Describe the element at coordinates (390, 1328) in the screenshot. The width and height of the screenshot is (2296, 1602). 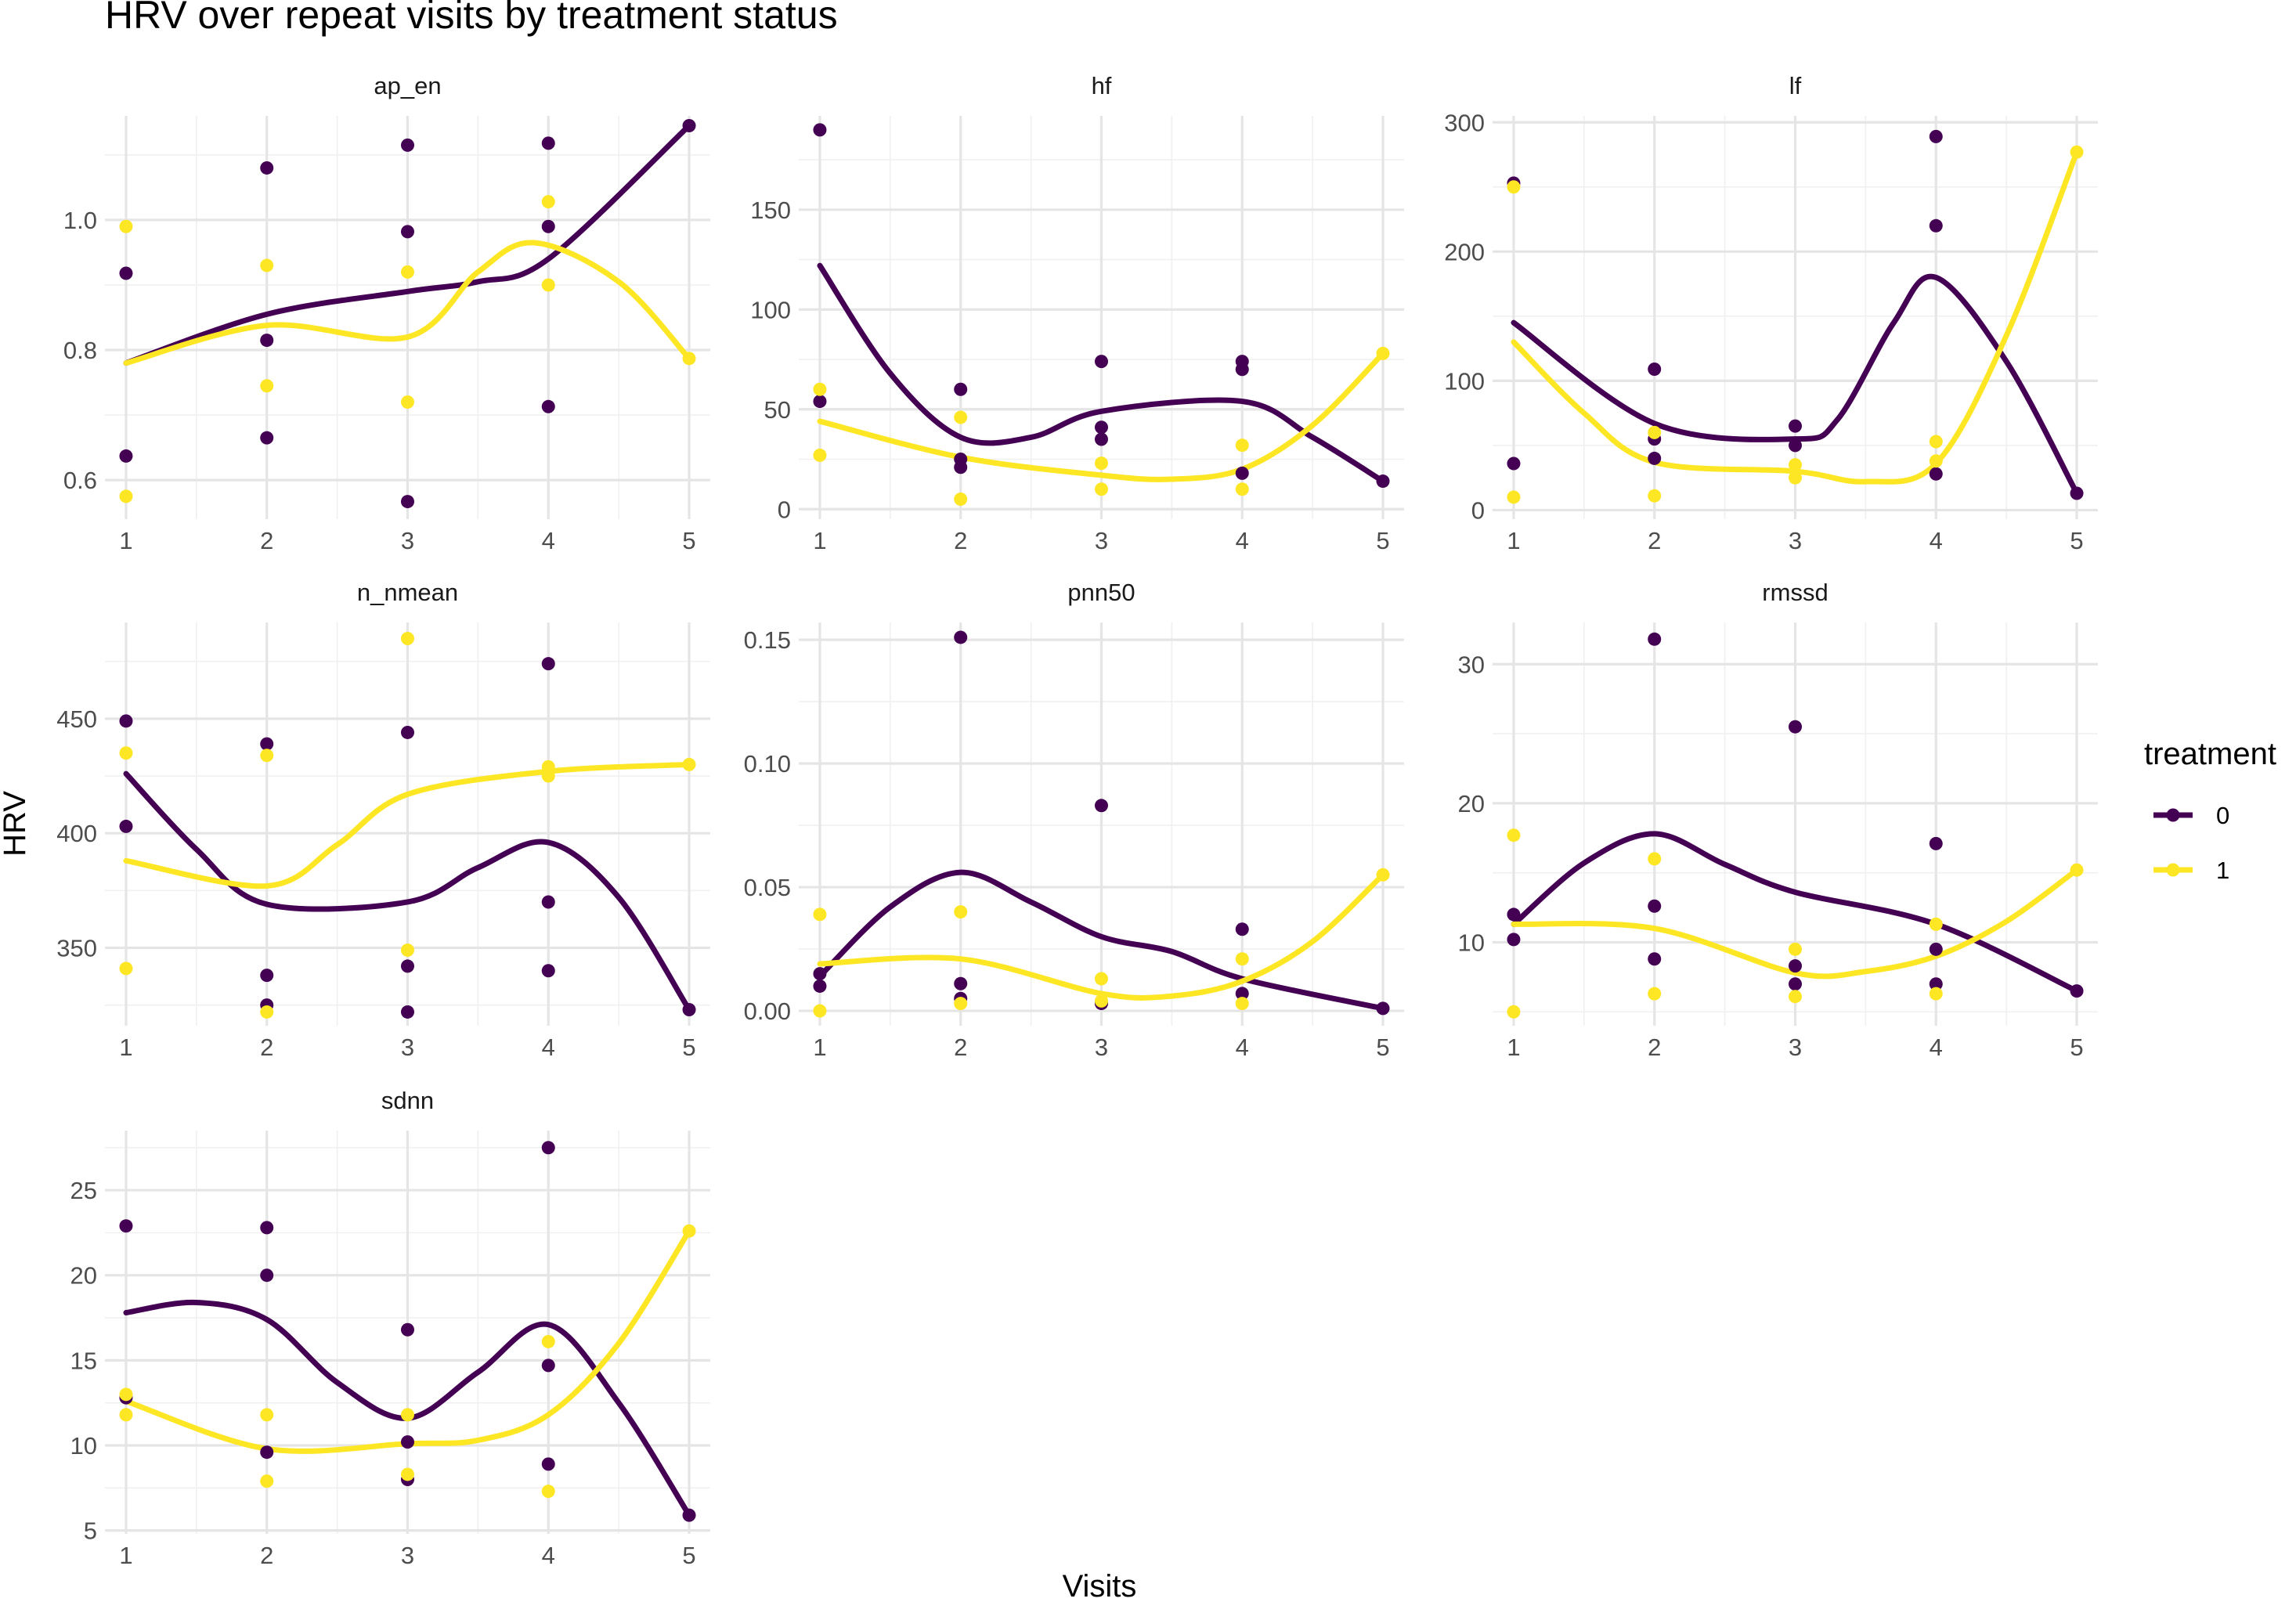
I see `panel-sdnn: sdnn 1 2 3 4 5 5 10 15 20 25` at that location.